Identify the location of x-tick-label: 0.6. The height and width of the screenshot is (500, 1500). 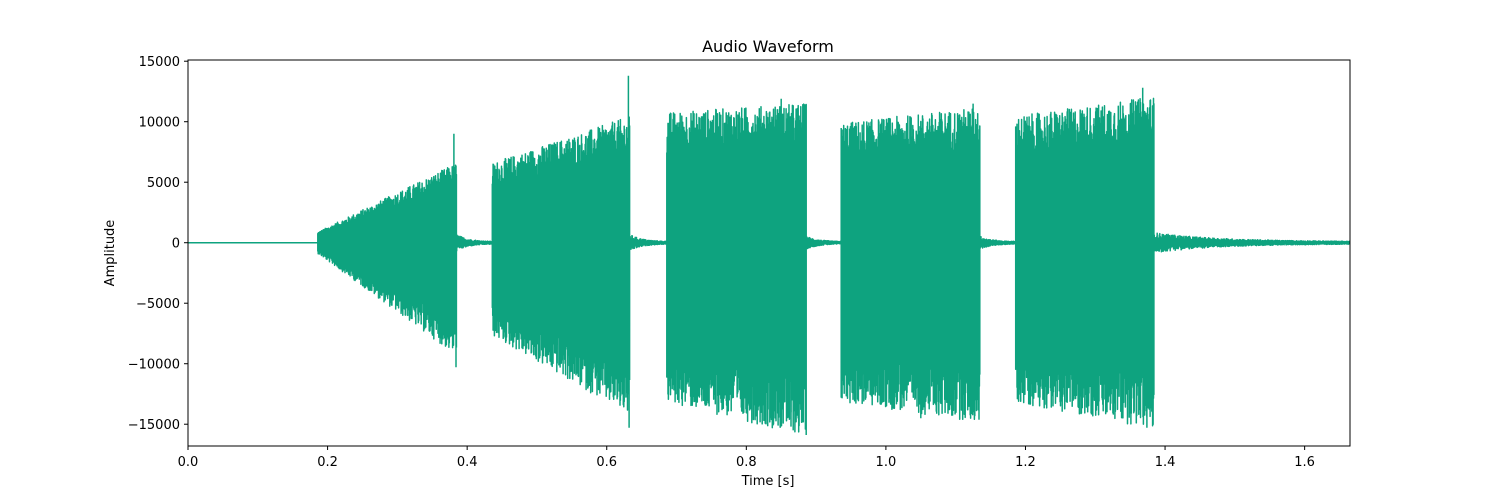
(606, 462).